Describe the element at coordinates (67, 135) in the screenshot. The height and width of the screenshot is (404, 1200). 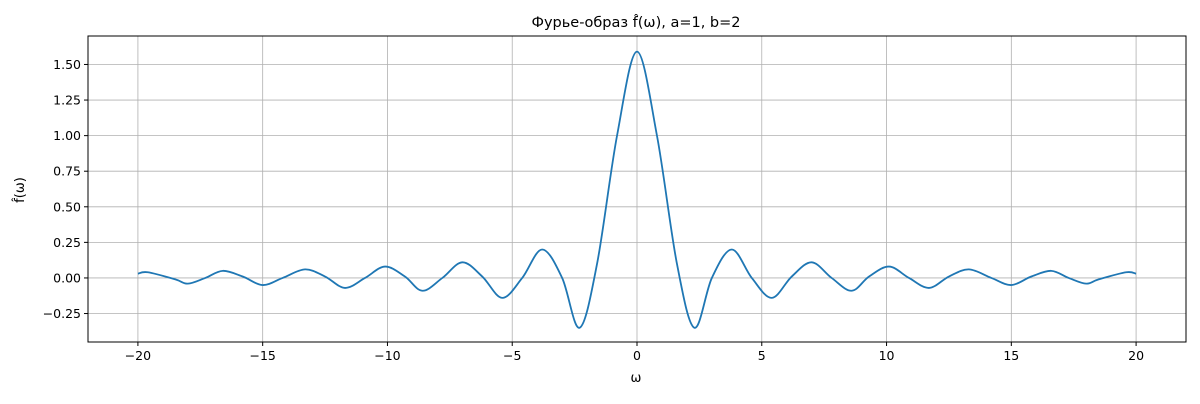
I see `y-tick-label: 1.00` at that location.